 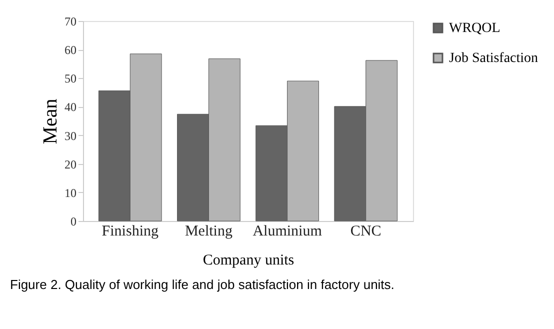 I want to click on caption: Figure 2. Quality of working life and job satisfaction in factory units., so click(x=202, y=284).